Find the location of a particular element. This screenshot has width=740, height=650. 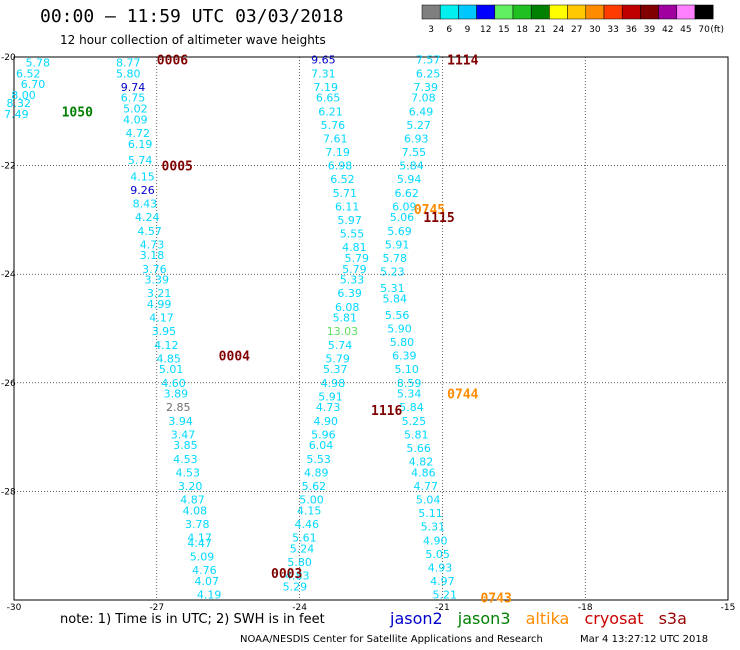

wave-height-value: 9.26 is located at coordinates (142, 190).